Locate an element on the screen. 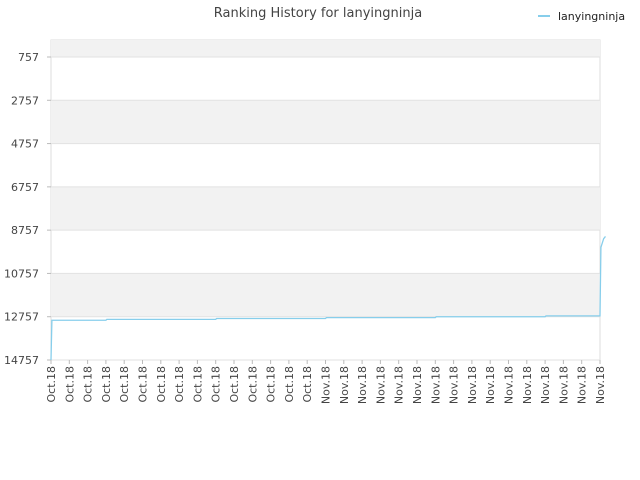  y-tick-label: 6757 is located at coordinates (25, 187).